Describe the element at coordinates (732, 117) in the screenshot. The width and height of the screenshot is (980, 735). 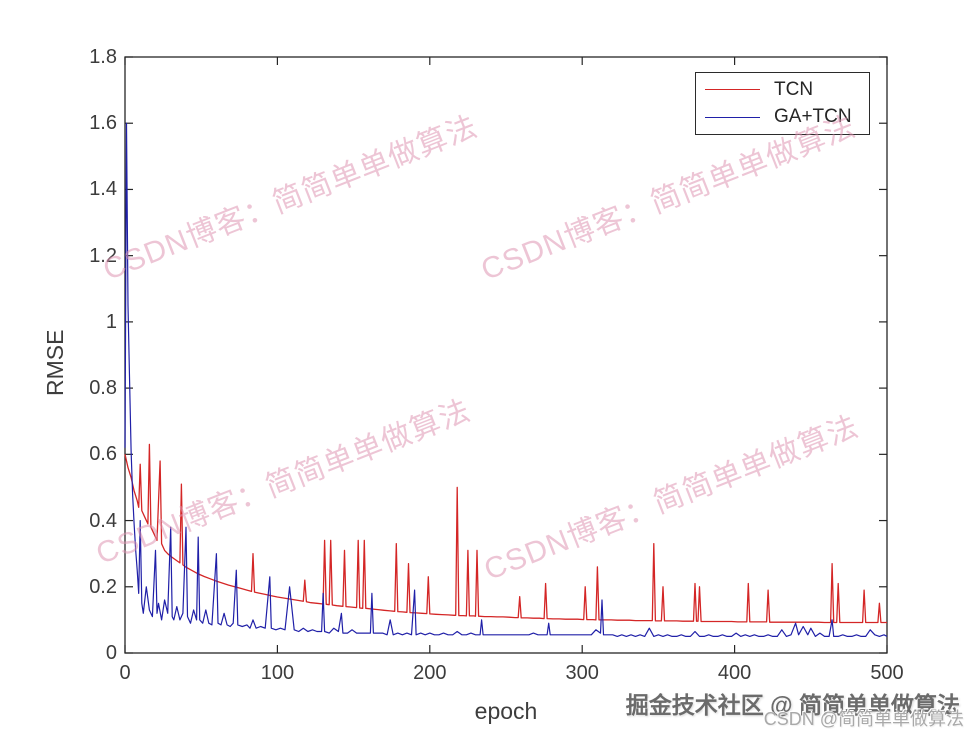
I see `legend-line-sample-ga-tcn` at that location.